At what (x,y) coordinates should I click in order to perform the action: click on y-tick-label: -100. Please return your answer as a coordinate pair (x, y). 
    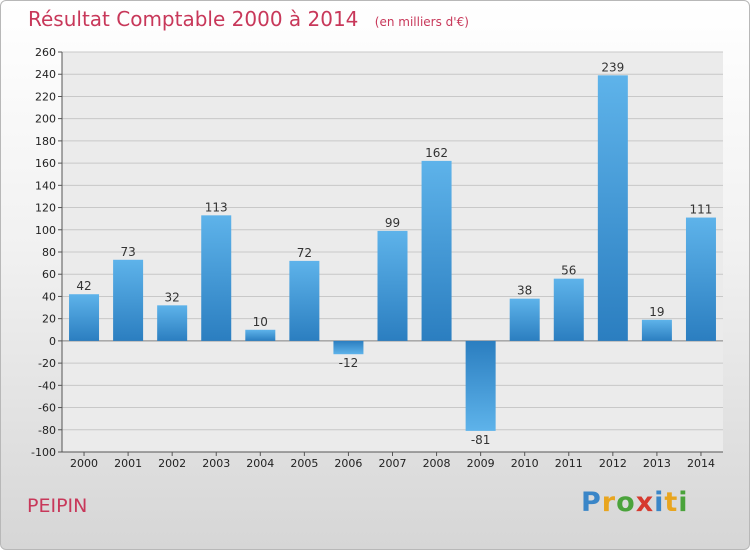
    Looking at the image, I should click on (43, 452).